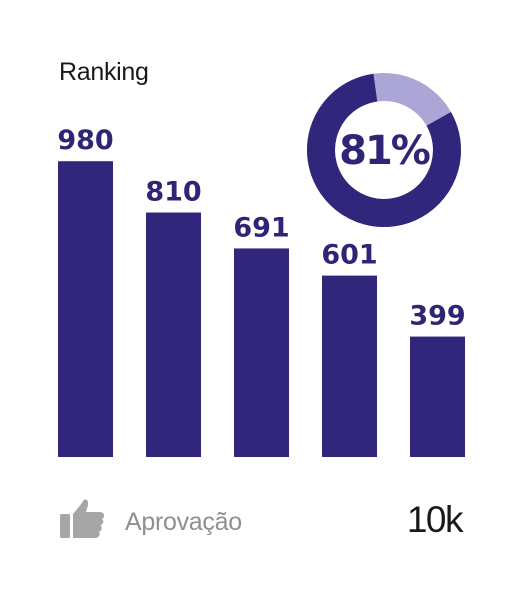  What do you see at coordinates (82, 520) in the screenshot?
I see `thumbs-up-icon` at bounding box center [82, 520].